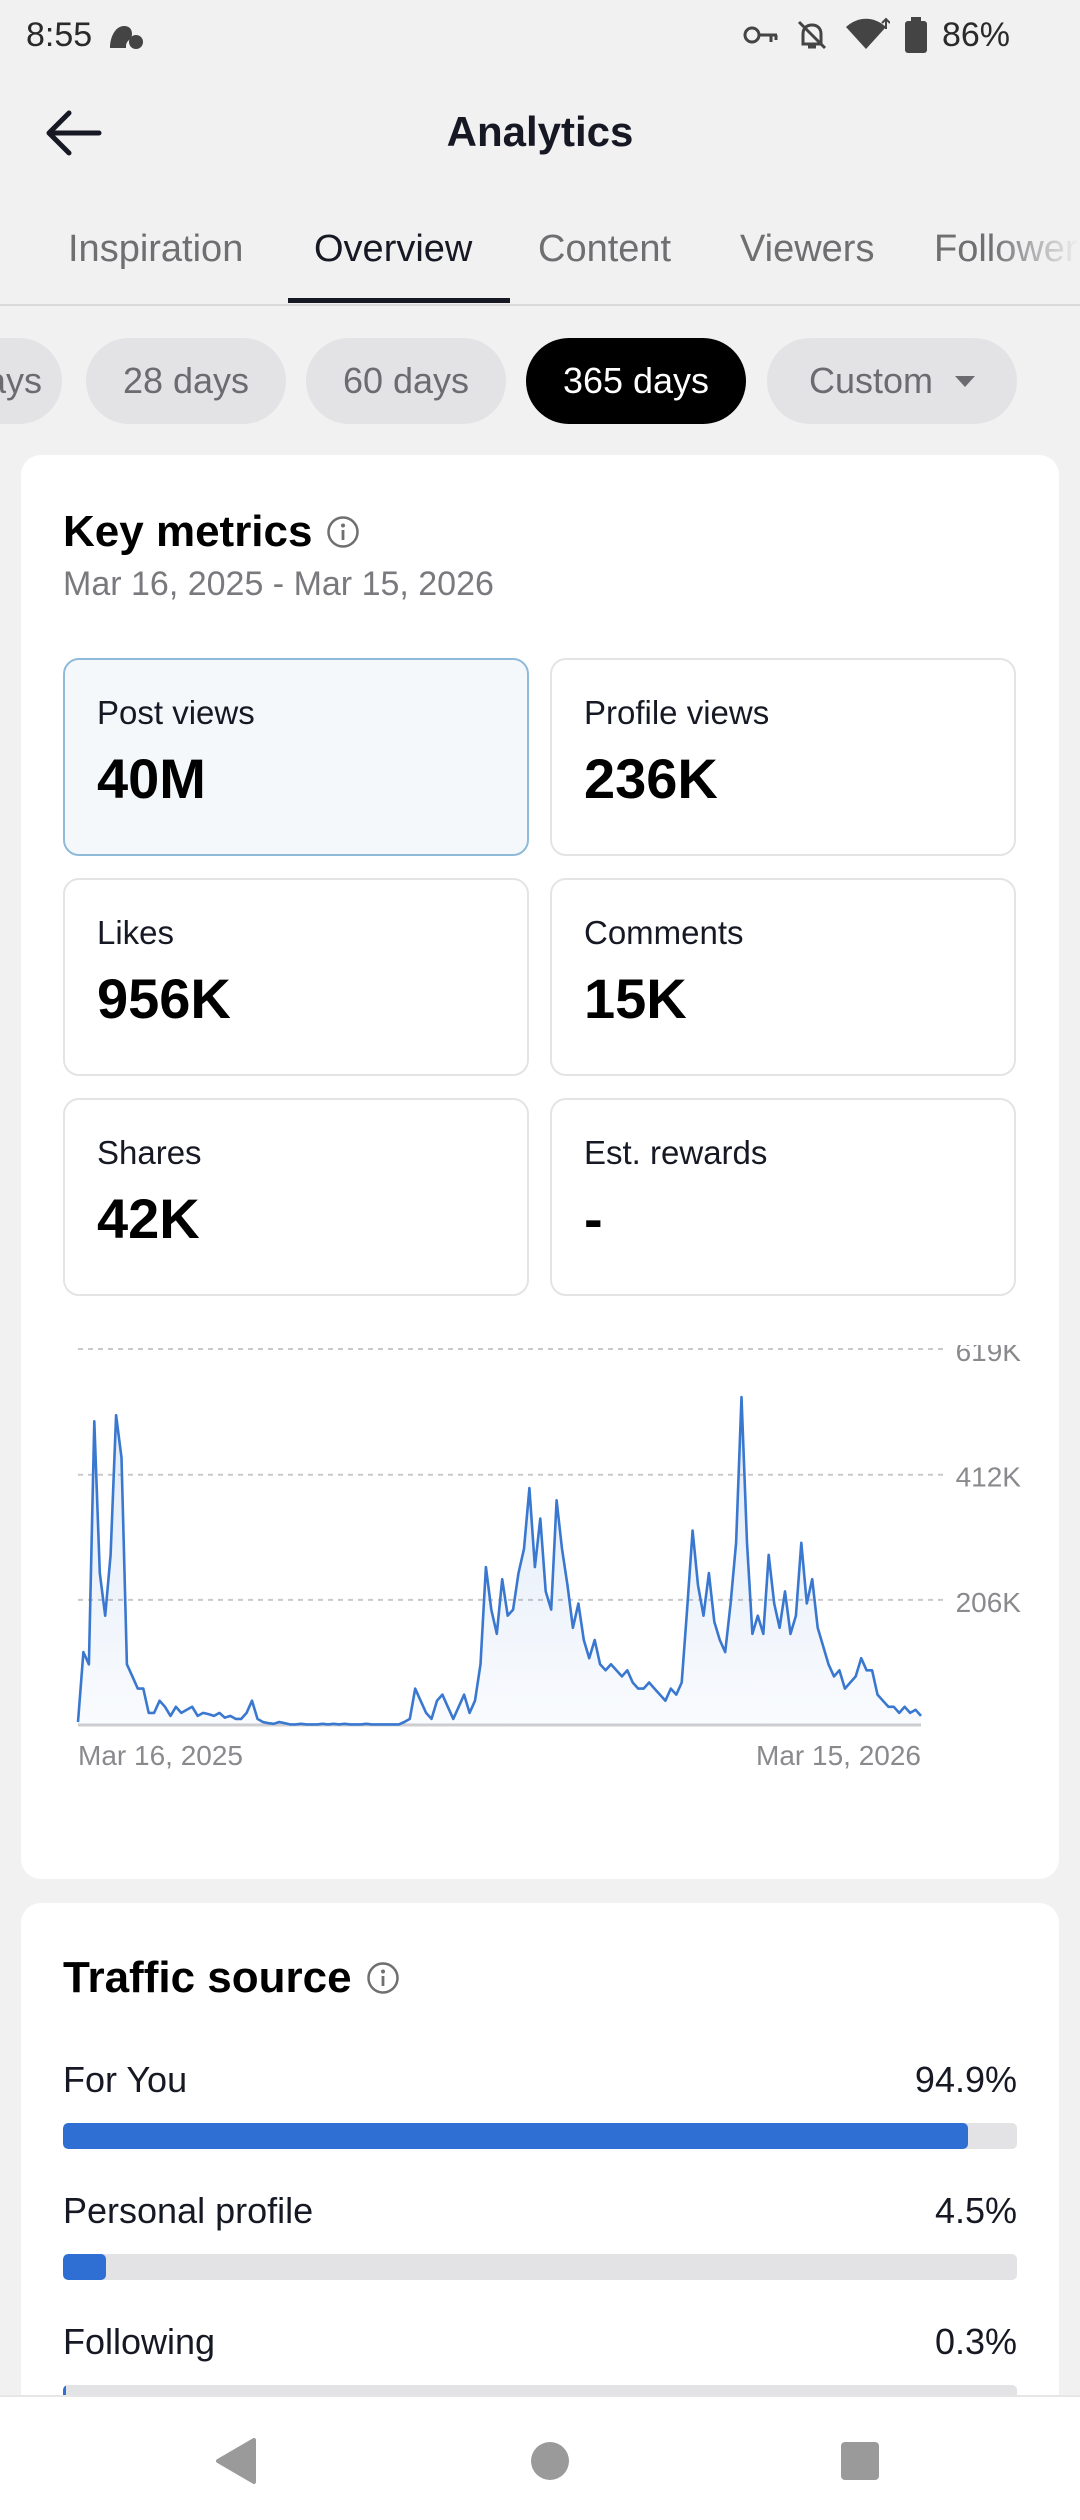 This screenshot has width=1080, height=2520. What do you see at coordinates (21, 380) in the screenshot?
I see `period-chip-label: 7 days` at bounding box center [21, 380].